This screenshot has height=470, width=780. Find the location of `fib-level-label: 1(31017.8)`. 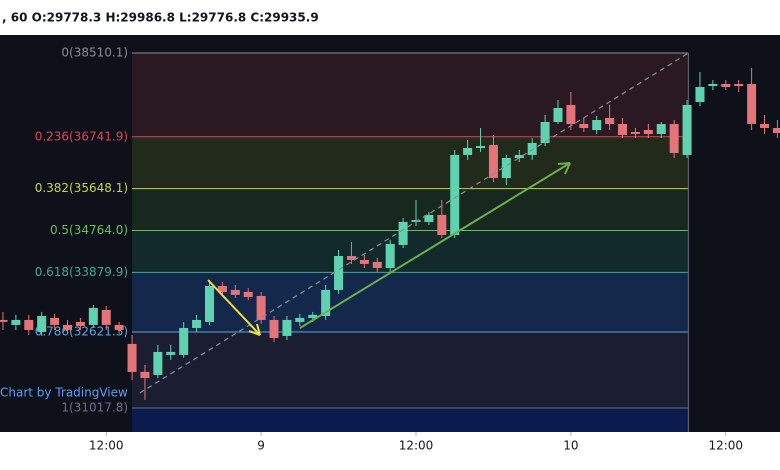

fib-level-label: 1(31017.8) is located at coordinates (94, 407).